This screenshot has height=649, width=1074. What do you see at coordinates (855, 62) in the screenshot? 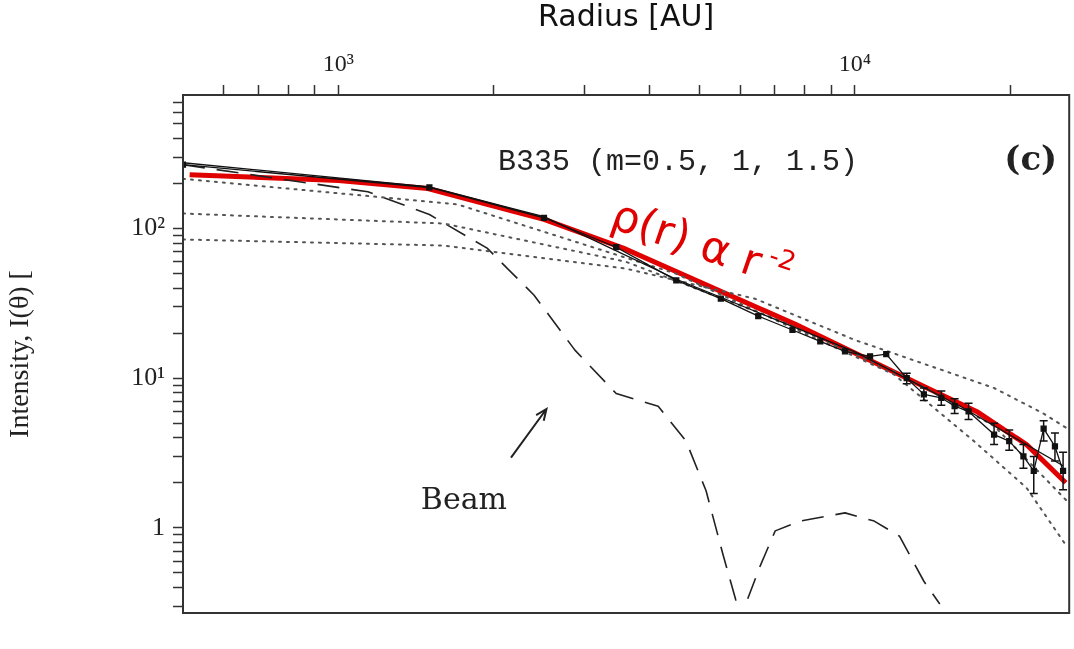
I see `x-tick-label: 10⁴` at bounding box center [855, 62].